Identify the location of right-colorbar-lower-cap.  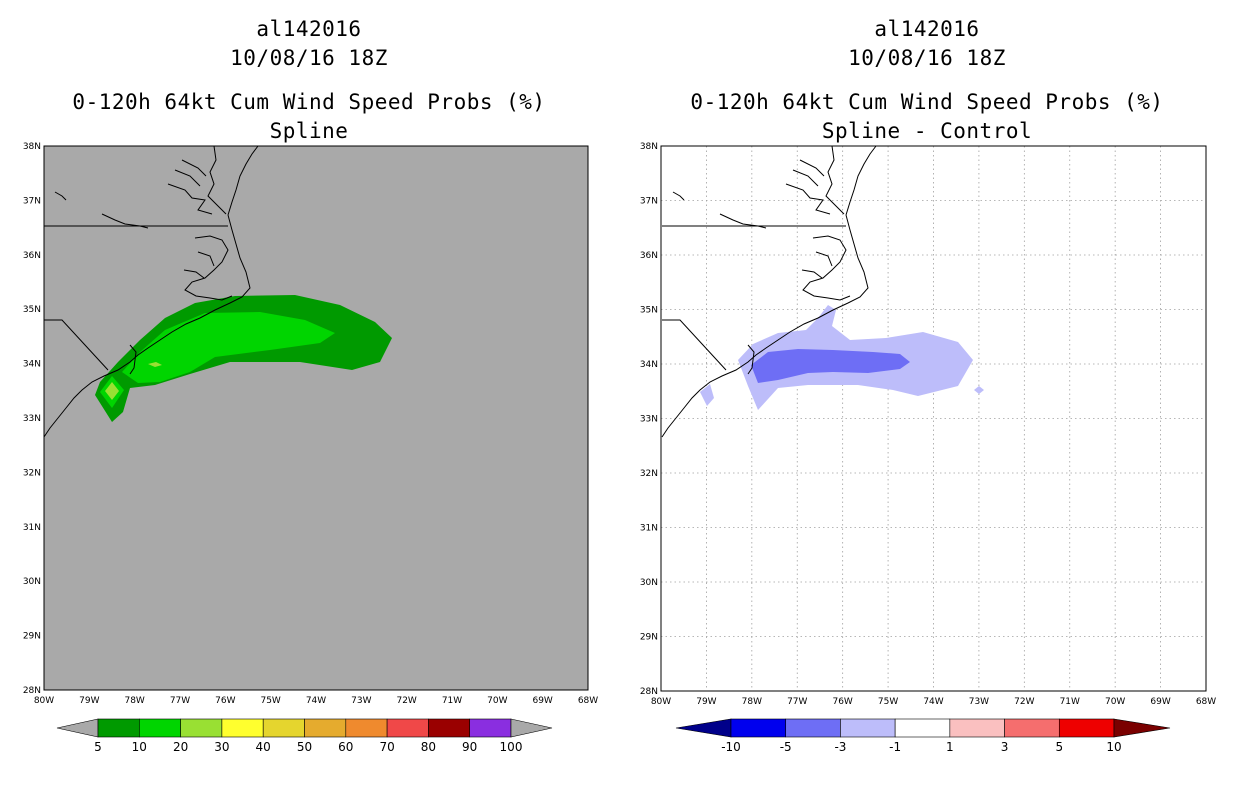
(703, 728).